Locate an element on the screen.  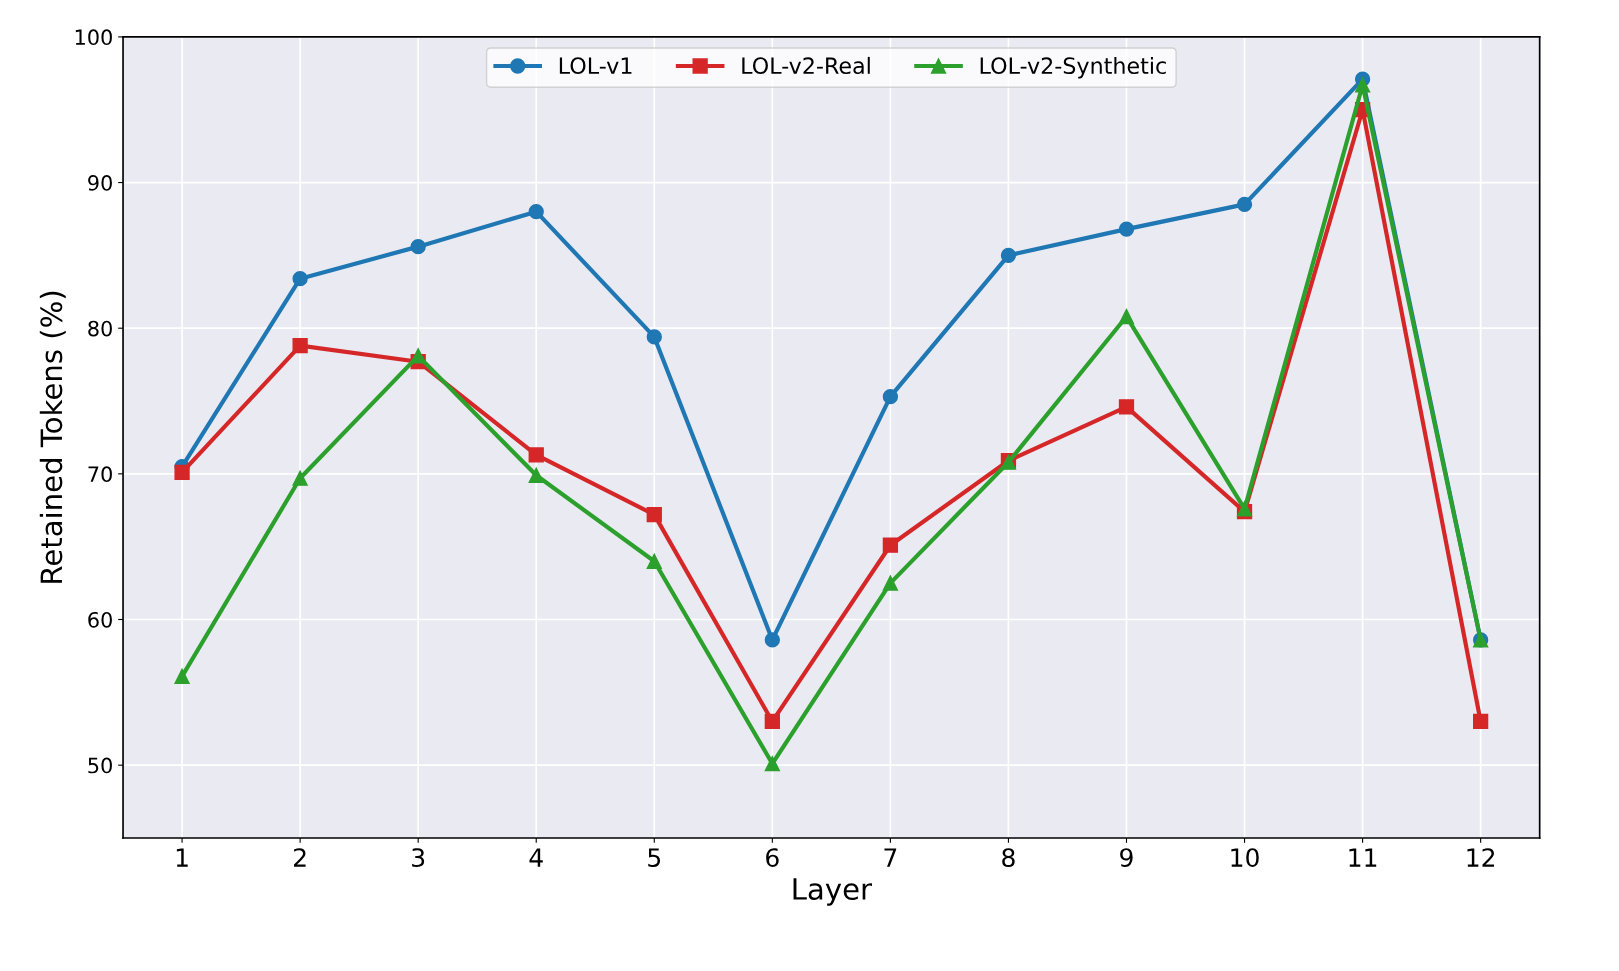
legend-label: LOL-v2-Real is located at coordinates (806, 65).